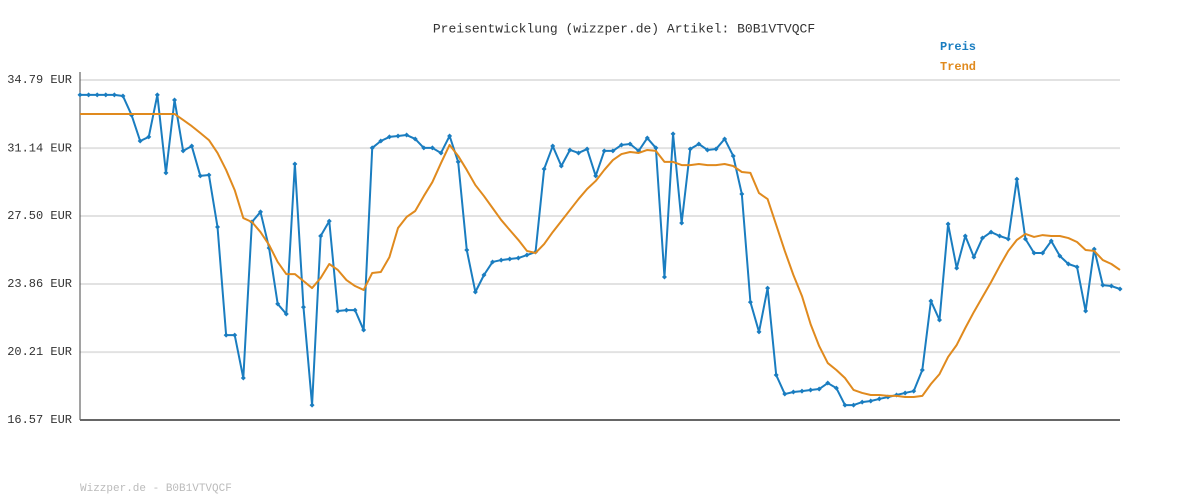 This screenshot has width=1200, height=500. What do you see at coordinates (958, 67) in the screenshot?
I see `legend-entry: Trend` at bounding box center [958, 67].